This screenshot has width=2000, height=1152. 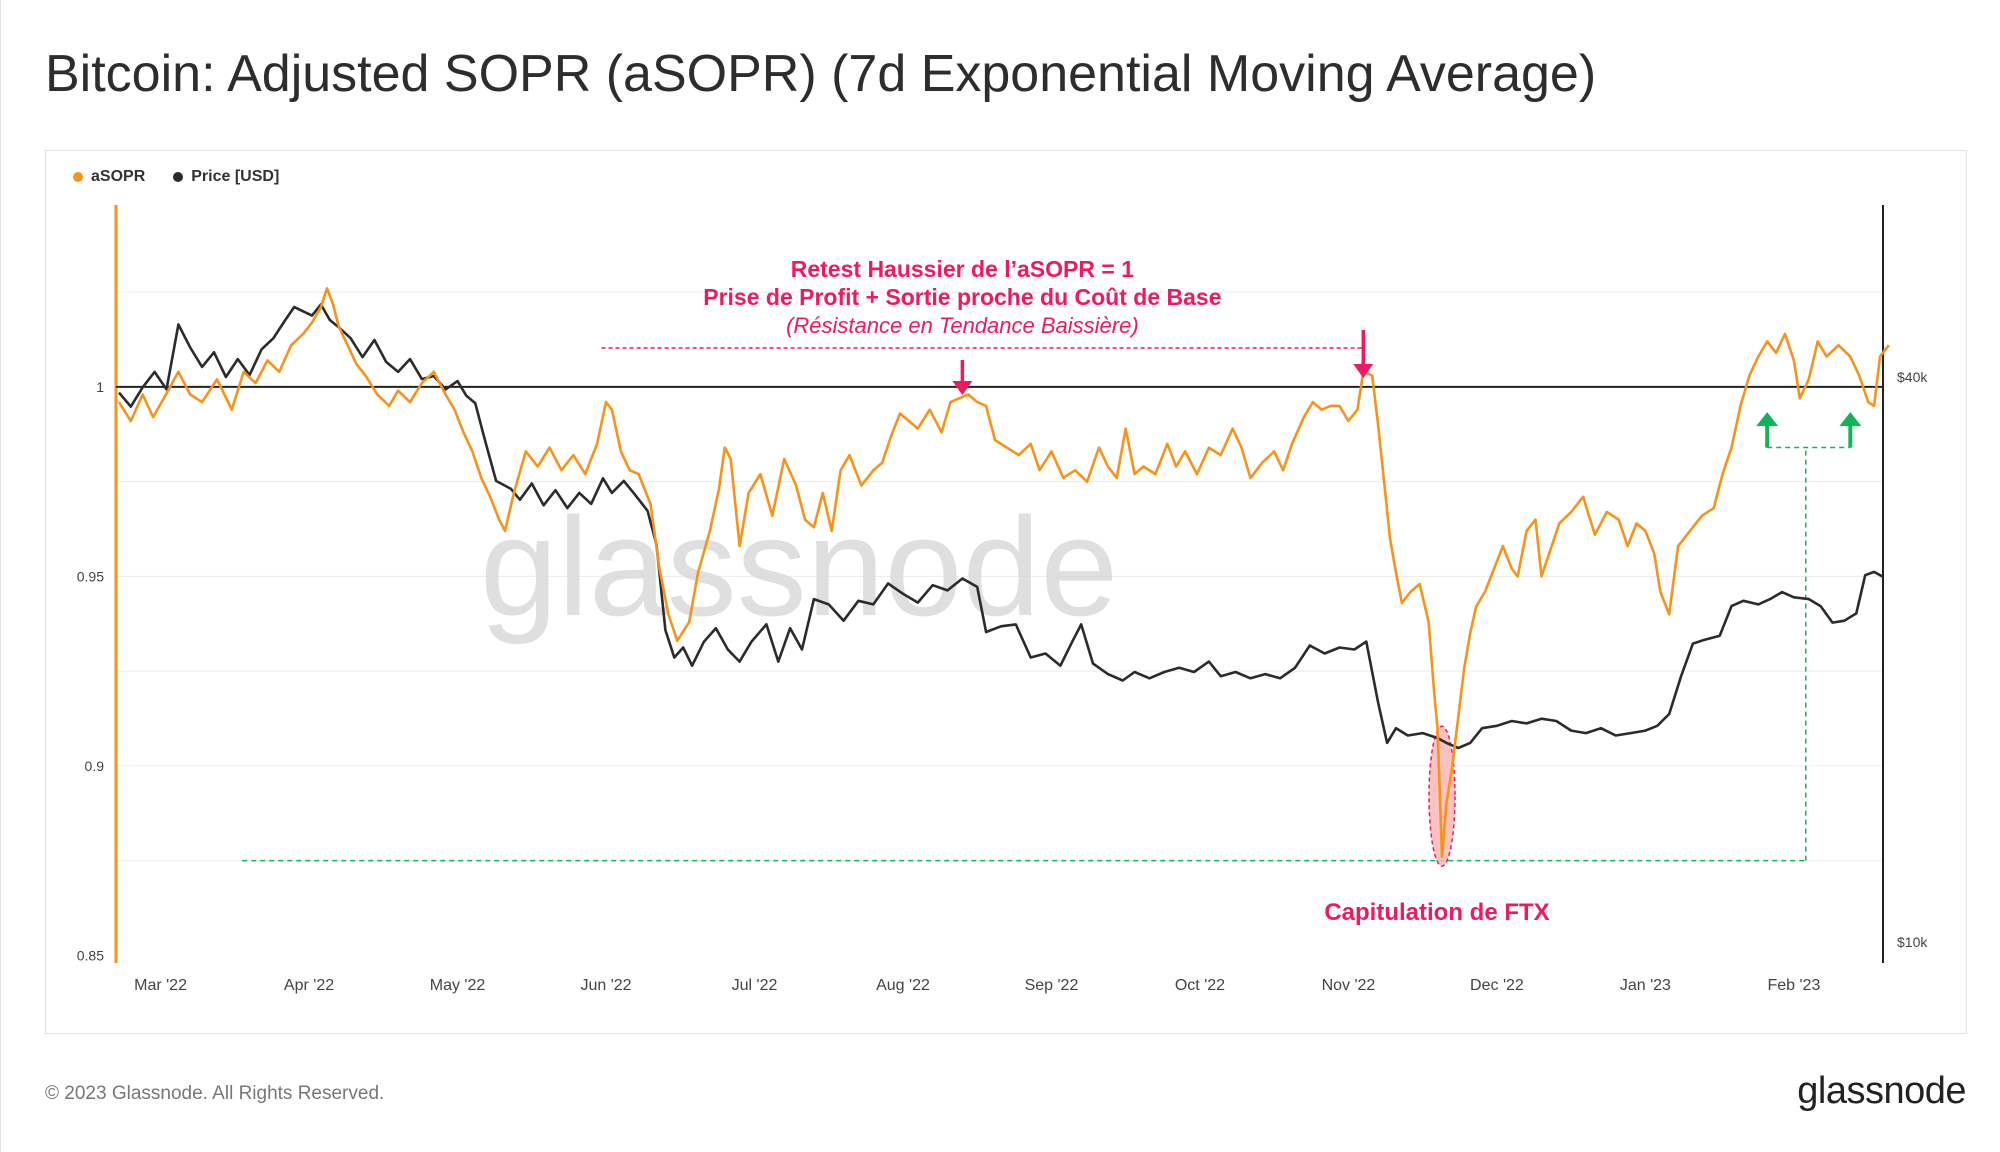 What do you see at coordinates (1497, 985) in the screenshot?
I see `x-axis-tick: Dec '22` at bounding box center [1497, 985].